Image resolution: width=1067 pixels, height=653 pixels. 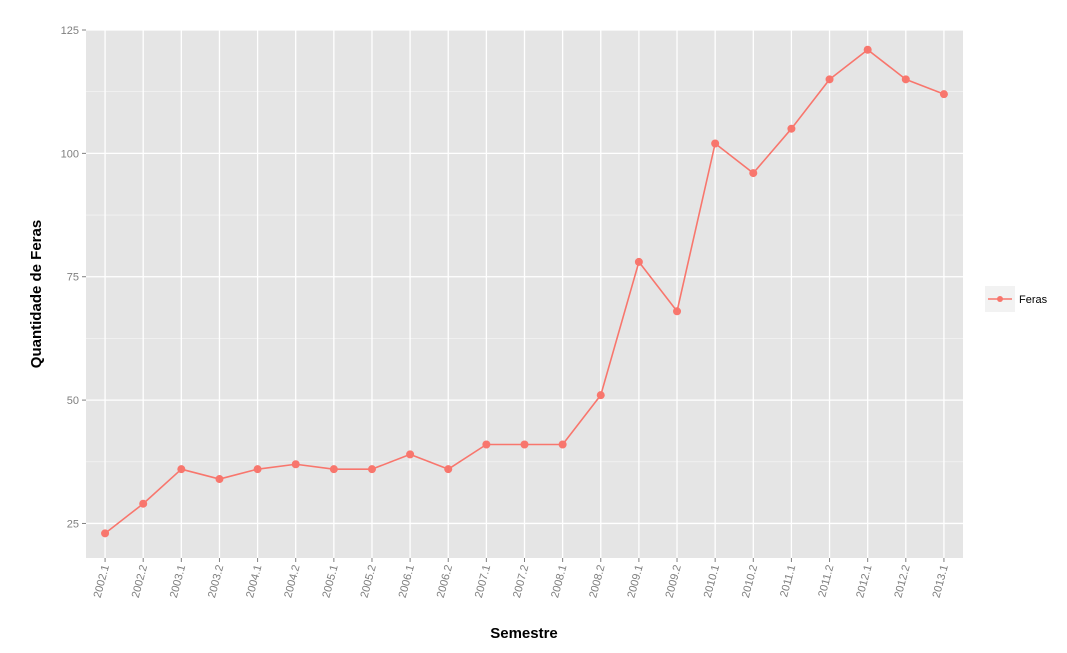 I want to click on x-tick-label: 2005.2, so click(x=369, y=582).